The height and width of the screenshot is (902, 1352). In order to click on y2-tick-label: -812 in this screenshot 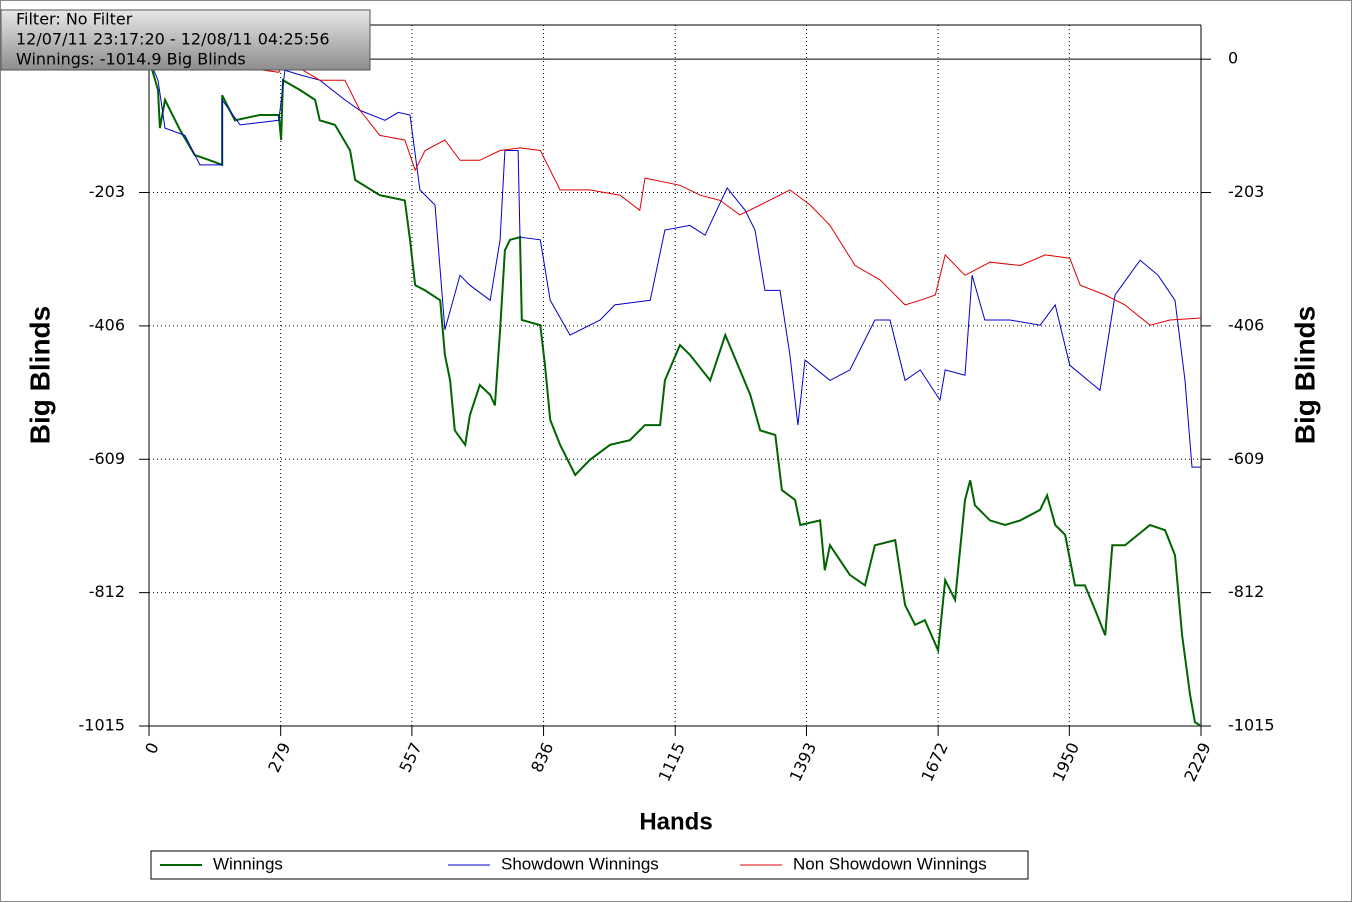, I will do `click(1246, 591)`.